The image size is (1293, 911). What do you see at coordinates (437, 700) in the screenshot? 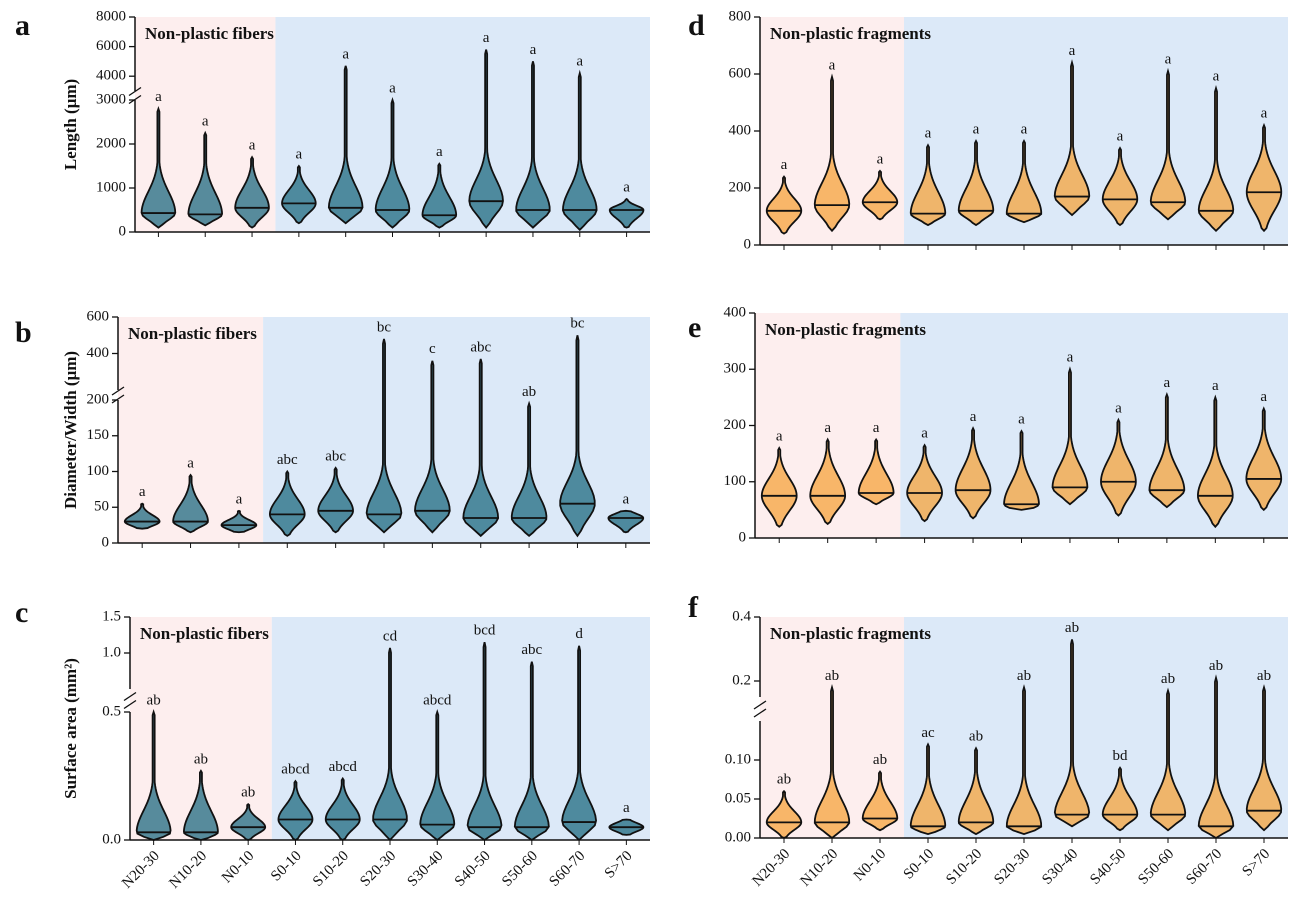
I see `significance-letter: abcd` at bounding box center [437, 700].